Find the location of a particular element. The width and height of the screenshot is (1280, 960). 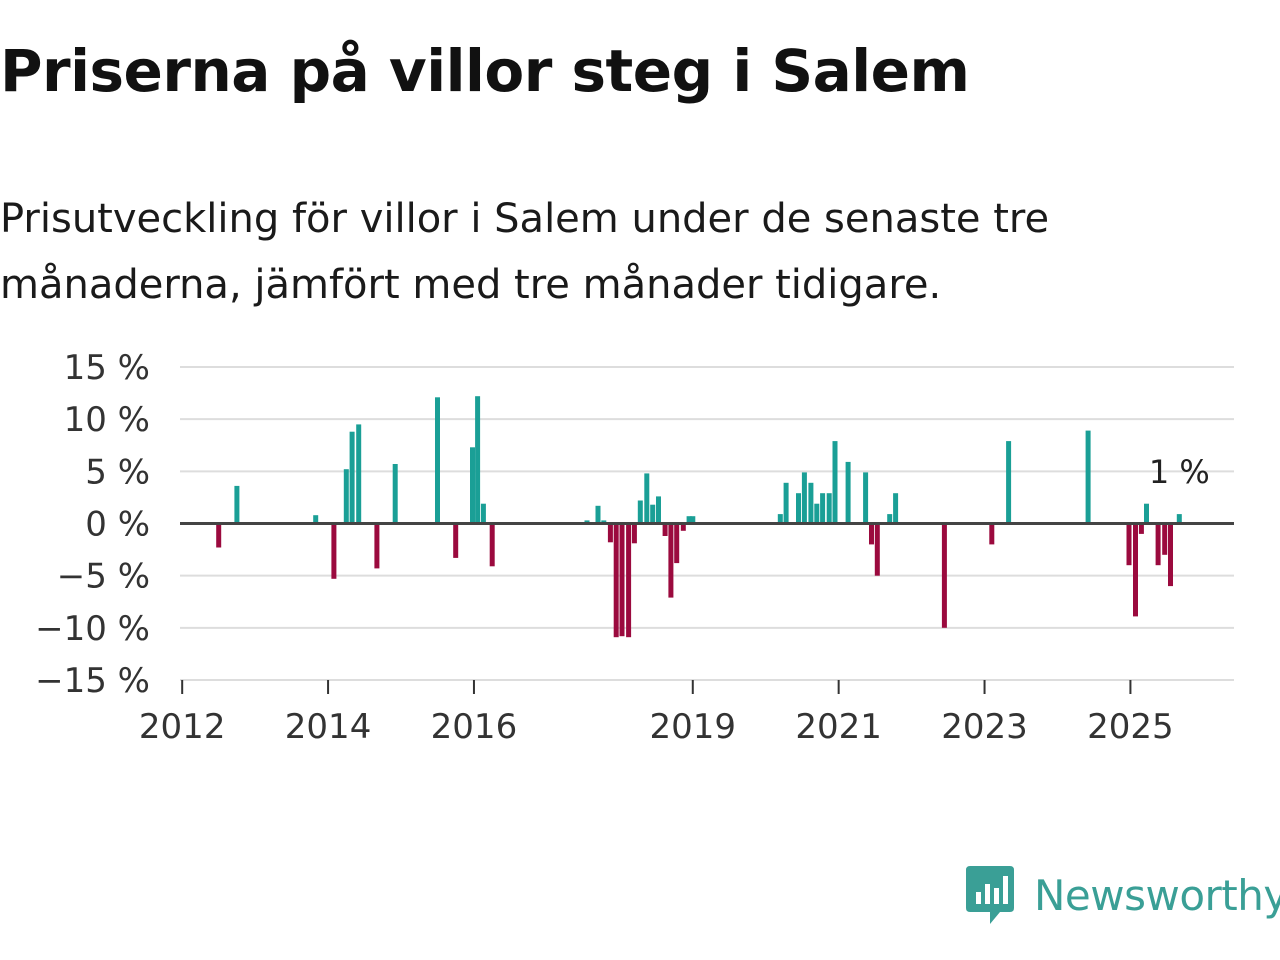

x-tick-label: 2016 is located at coordinates (474, 727).